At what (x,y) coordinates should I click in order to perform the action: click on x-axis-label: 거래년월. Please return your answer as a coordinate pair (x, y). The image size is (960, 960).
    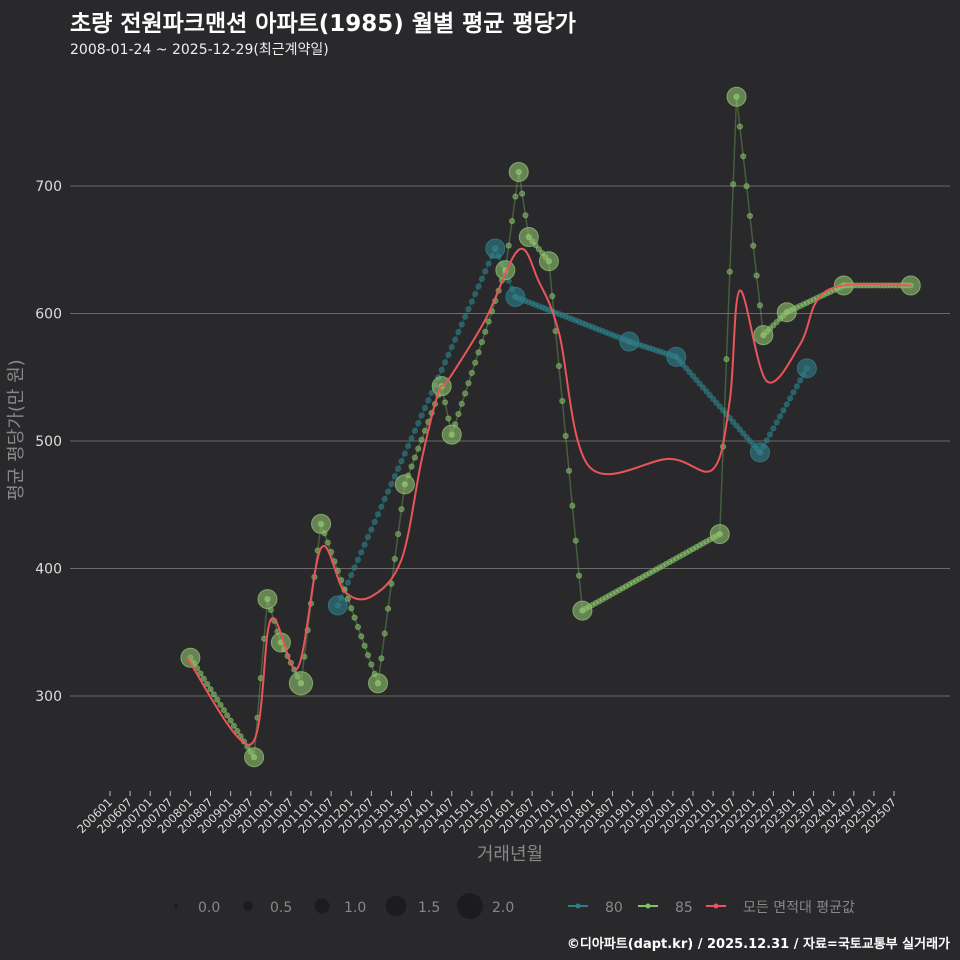
    Looking at the image, I should click on (510, 854).